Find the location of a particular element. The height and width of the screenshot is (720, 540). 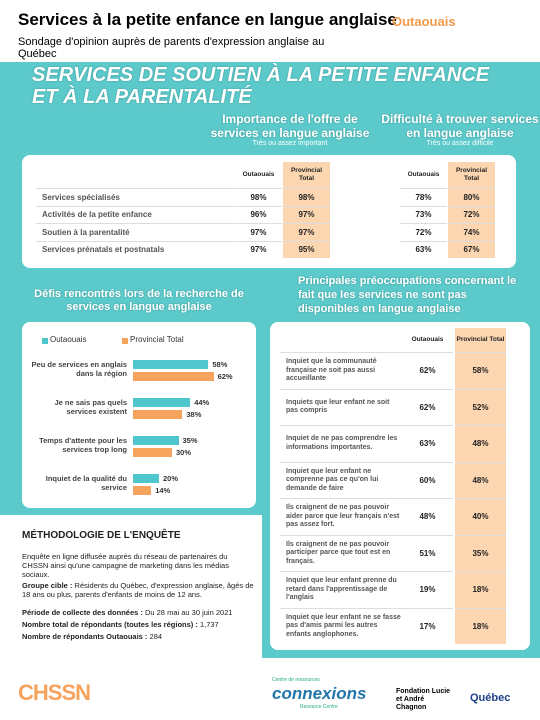

method-label: Nombre de répondants Outaouais : is located at coordinates (85, 636).